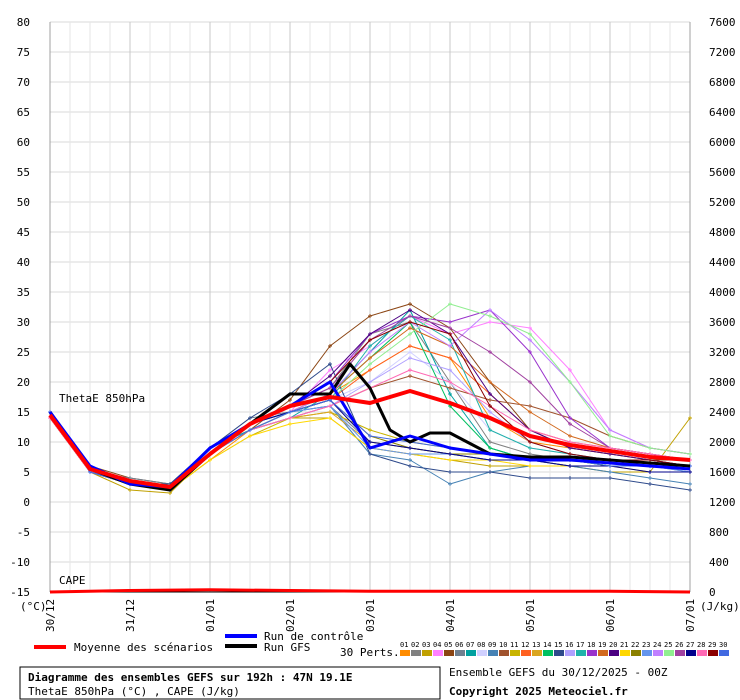  Describe the element at coordinates (23, 352) in the screenshot. I see `y-tick-left: 25` at that location.